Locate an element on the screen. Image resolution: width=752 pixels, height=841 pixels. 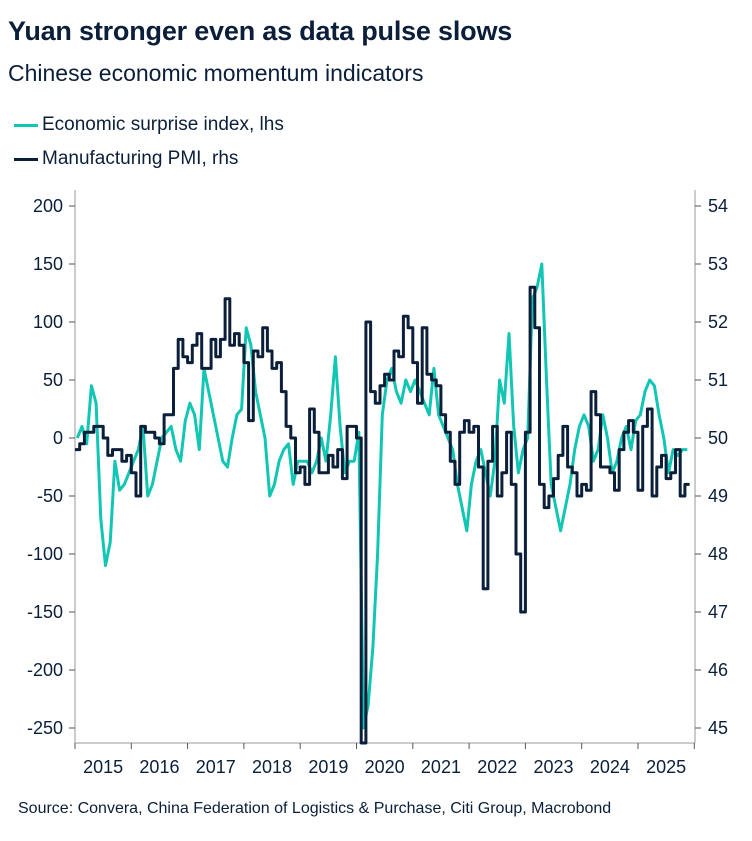
right-tick-label: 46 is located at coordinates (718, 670).